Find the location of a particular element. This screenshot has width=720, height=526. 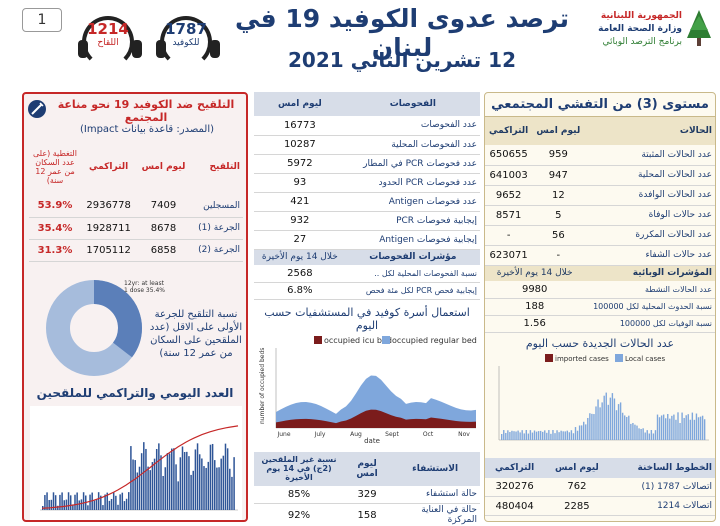

hotline-label: اللقاح is located at coordinates (108, 43).